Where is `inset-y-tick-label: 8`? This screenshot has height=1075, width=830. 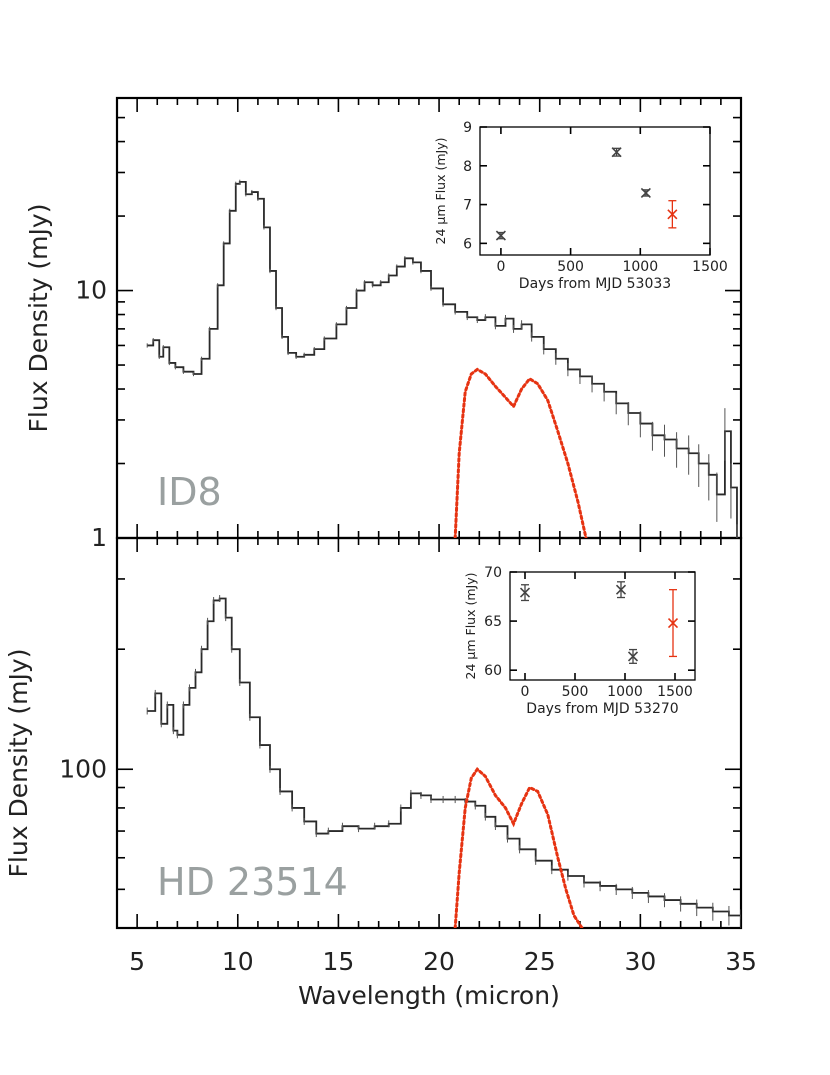 inset-y-tick-label: 8 is located at coordinates (467, 167).